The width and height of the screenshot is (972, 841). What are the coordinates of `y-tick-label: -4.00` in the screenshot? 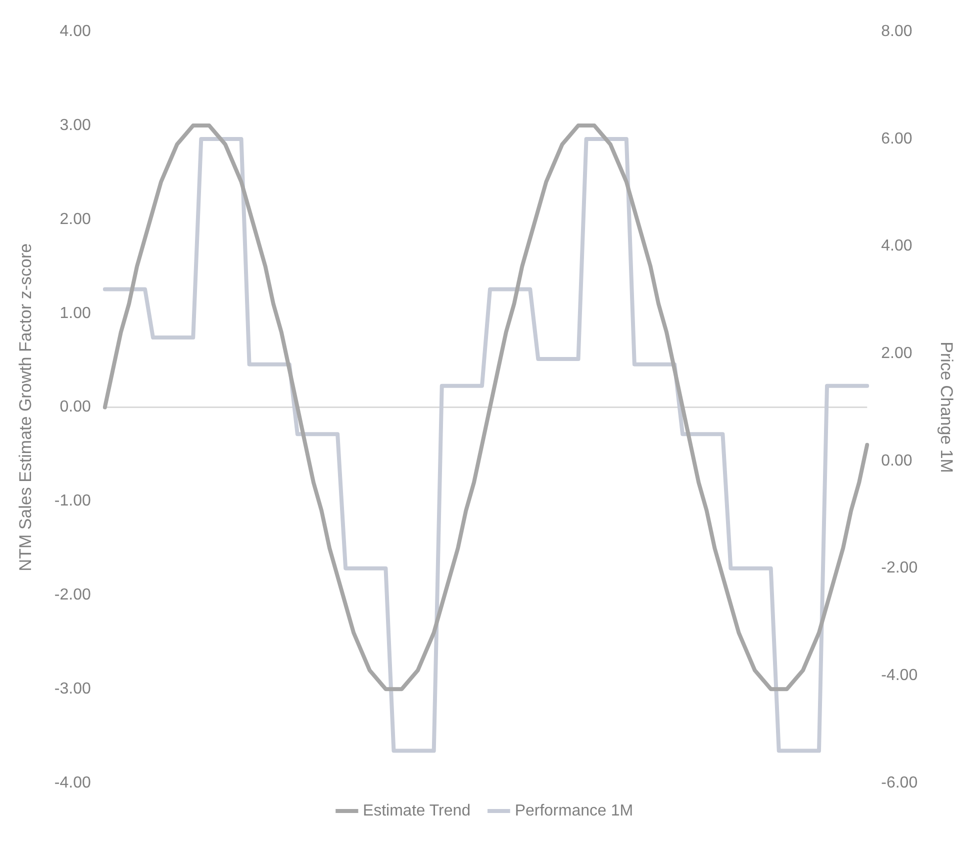 It's located at (72, 783).